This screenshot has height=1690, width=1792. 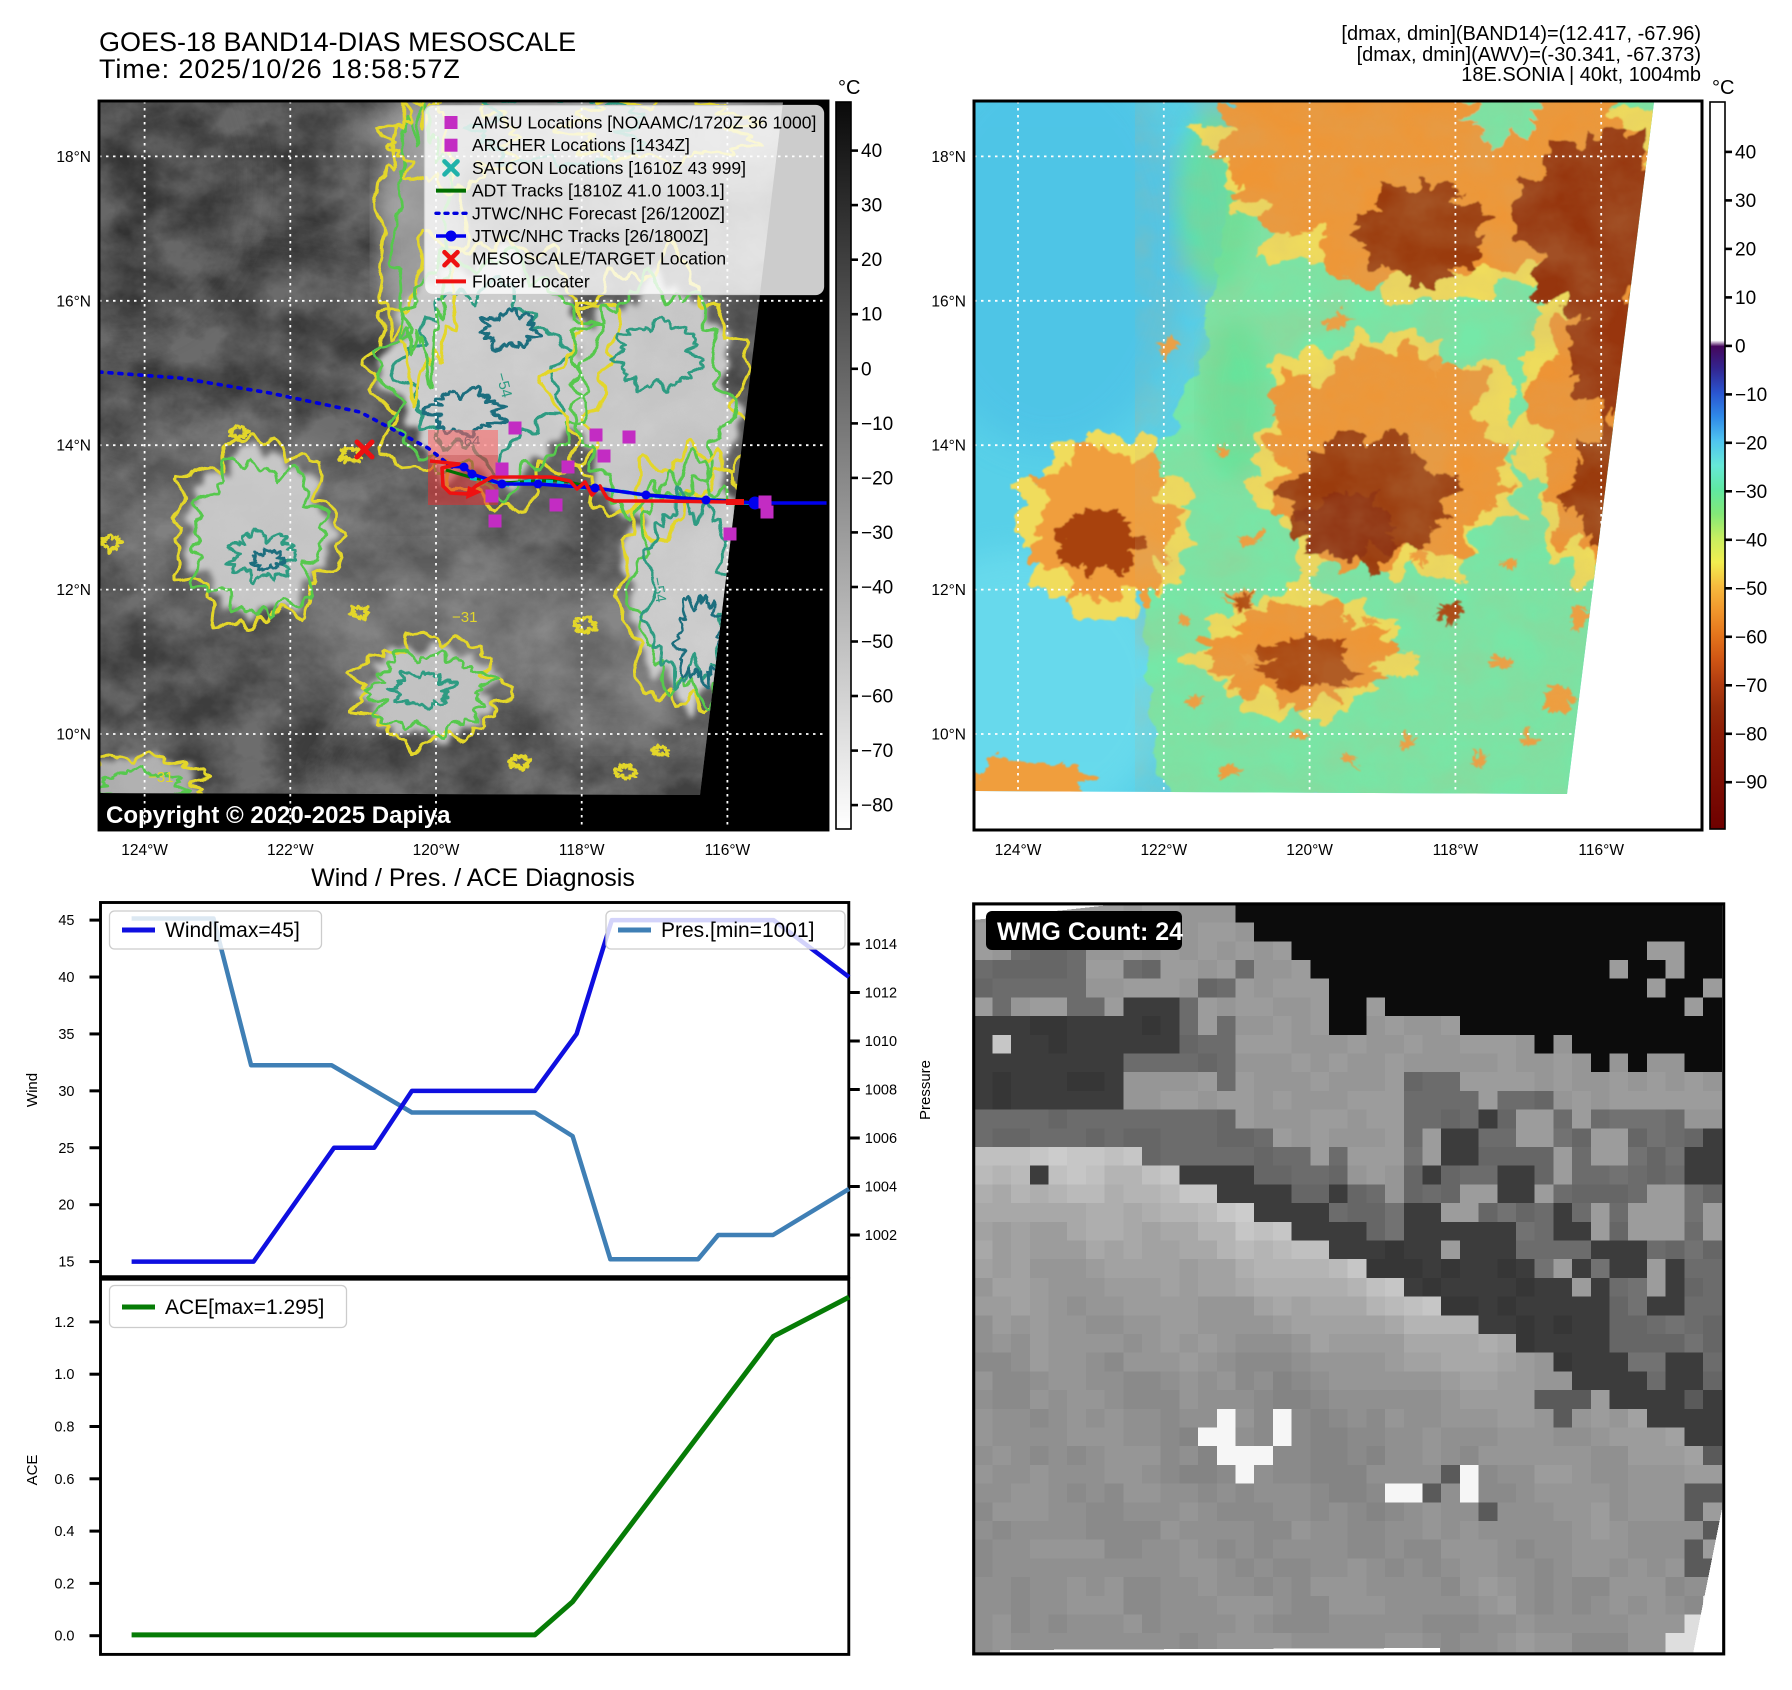 What do you see at coordinates (278, 815) in the screenshot?
I see `svg-text: Copyright © 2020-2025 Dapiya` at bounding box center [278, 815].